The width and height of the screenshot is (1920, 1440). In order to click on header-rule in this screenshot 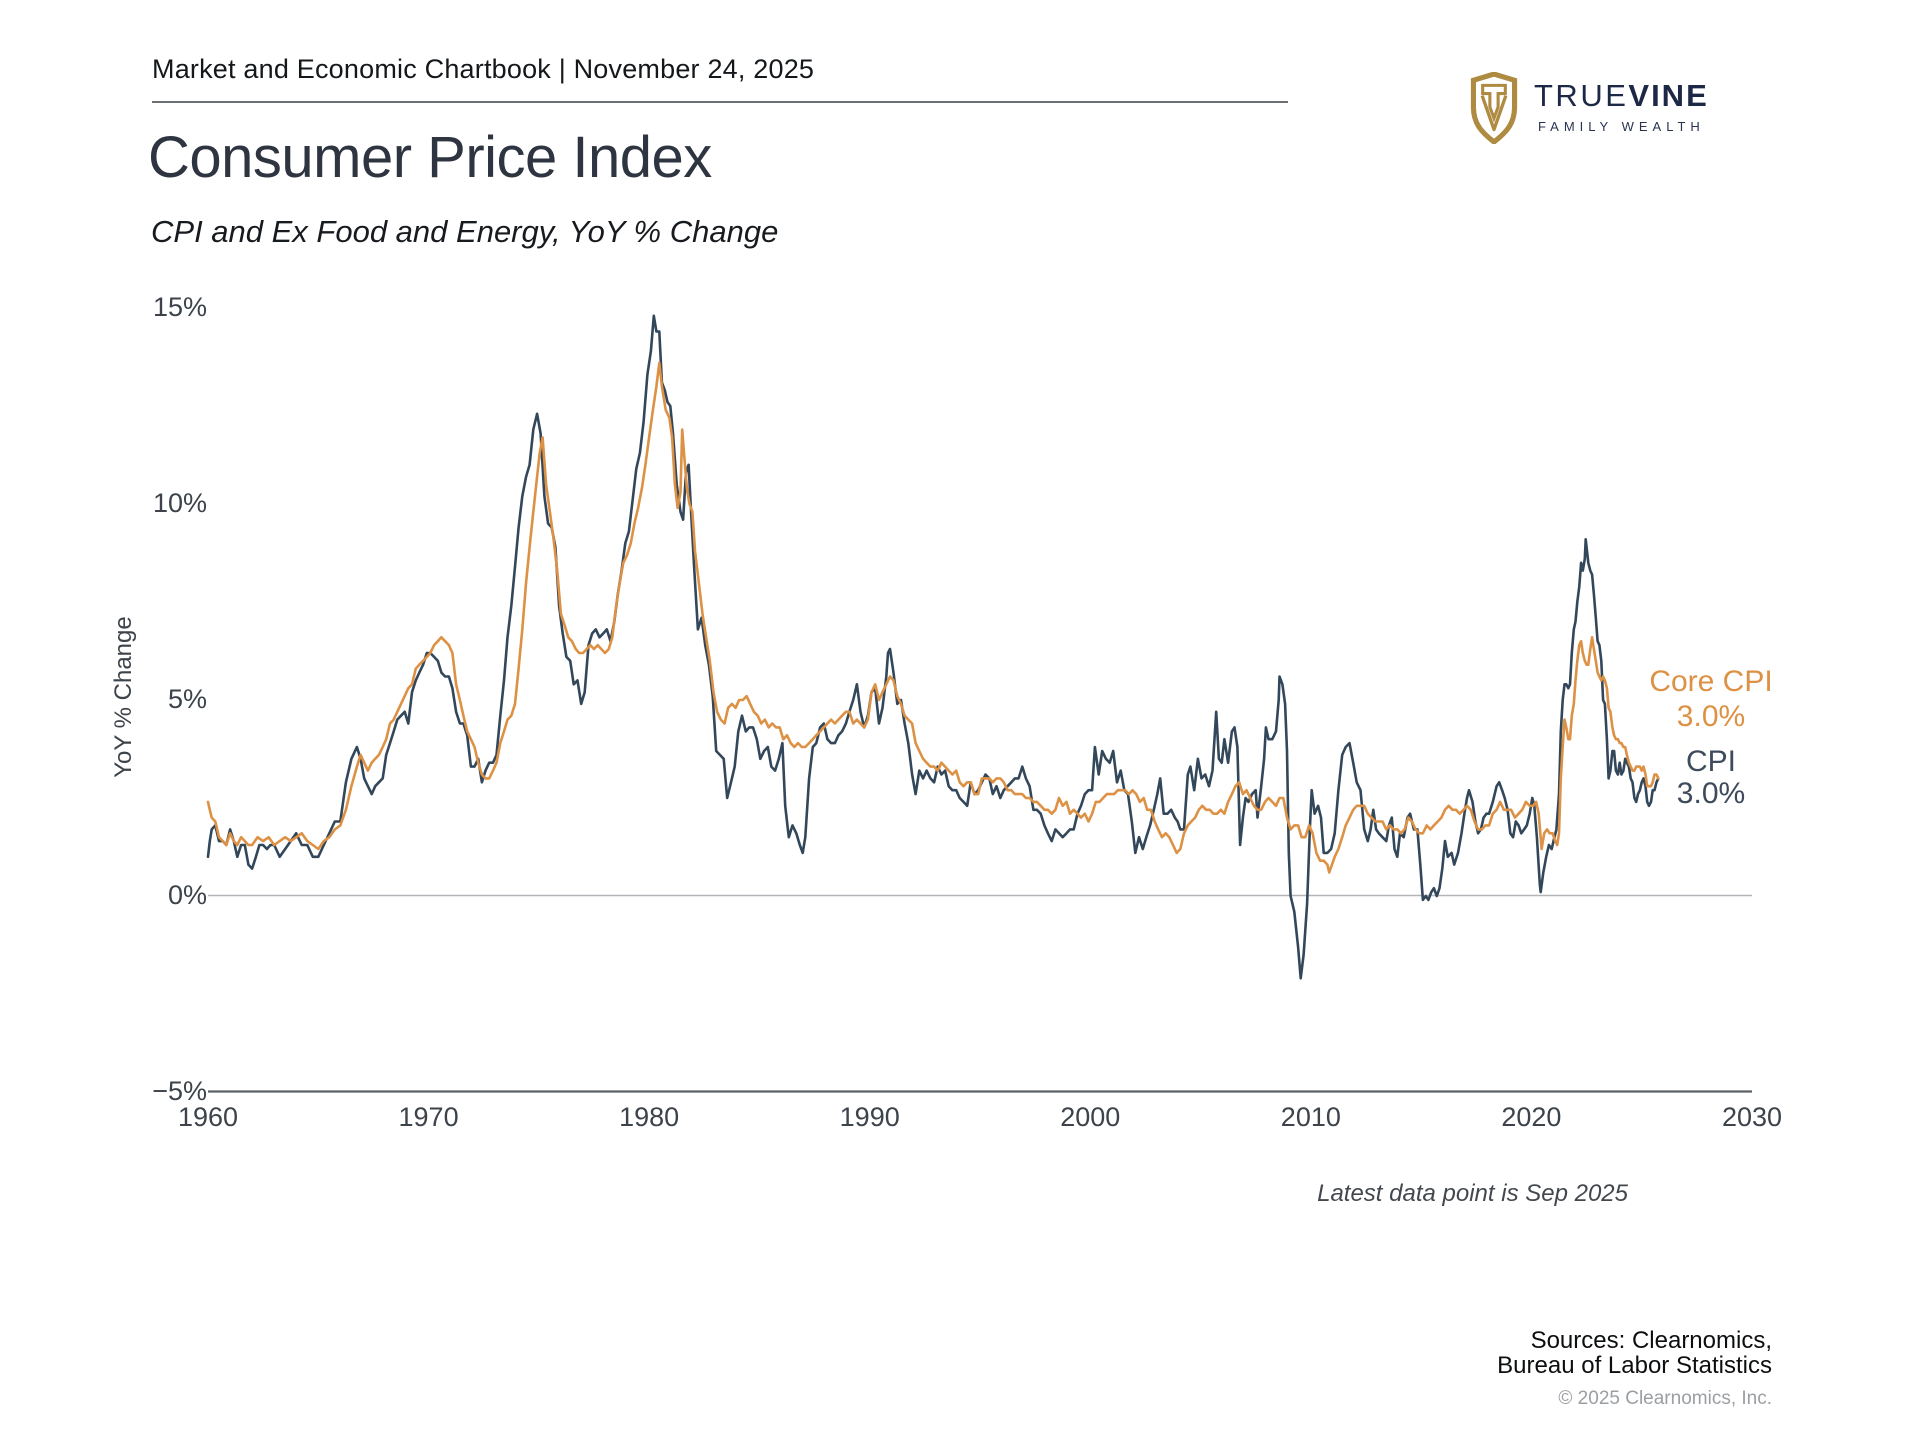, I will do `click(720, 102)`.